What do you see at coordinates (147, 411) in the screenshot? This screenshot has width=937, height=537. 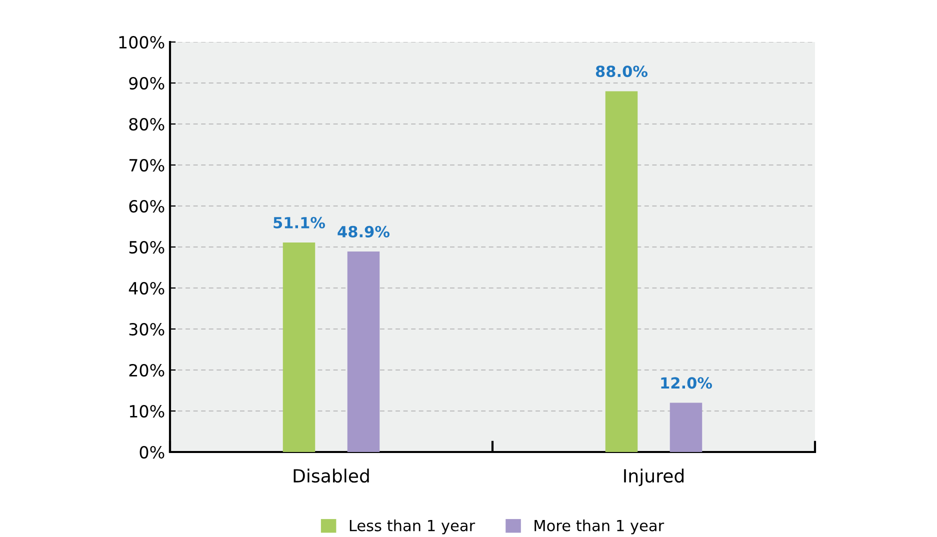 I see `y-tick-label: 10%` at bounding box center [147, 411].